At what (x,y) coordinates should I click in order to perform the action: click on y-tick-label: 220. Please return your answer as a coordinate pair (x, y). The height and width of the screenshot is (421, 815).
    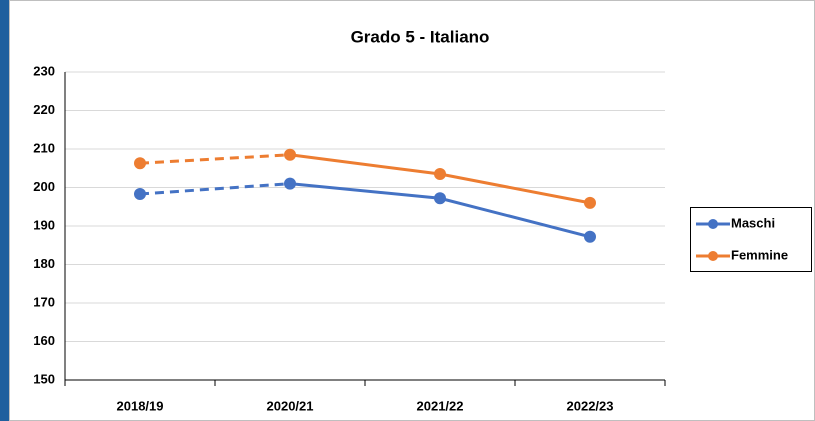
    Looking at the image, I should click on (44, 109).